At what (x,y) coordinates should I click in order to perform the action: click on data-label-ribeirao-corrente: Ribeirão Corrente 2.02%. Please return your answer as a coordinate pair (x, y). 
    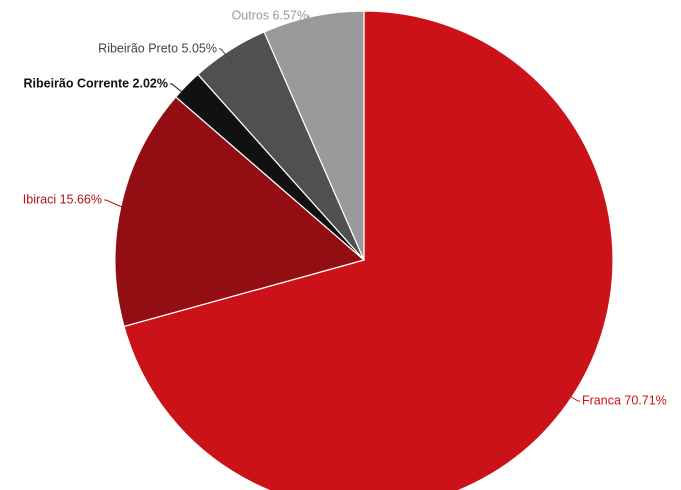
    Looking at the image, I should click on (96, 83).